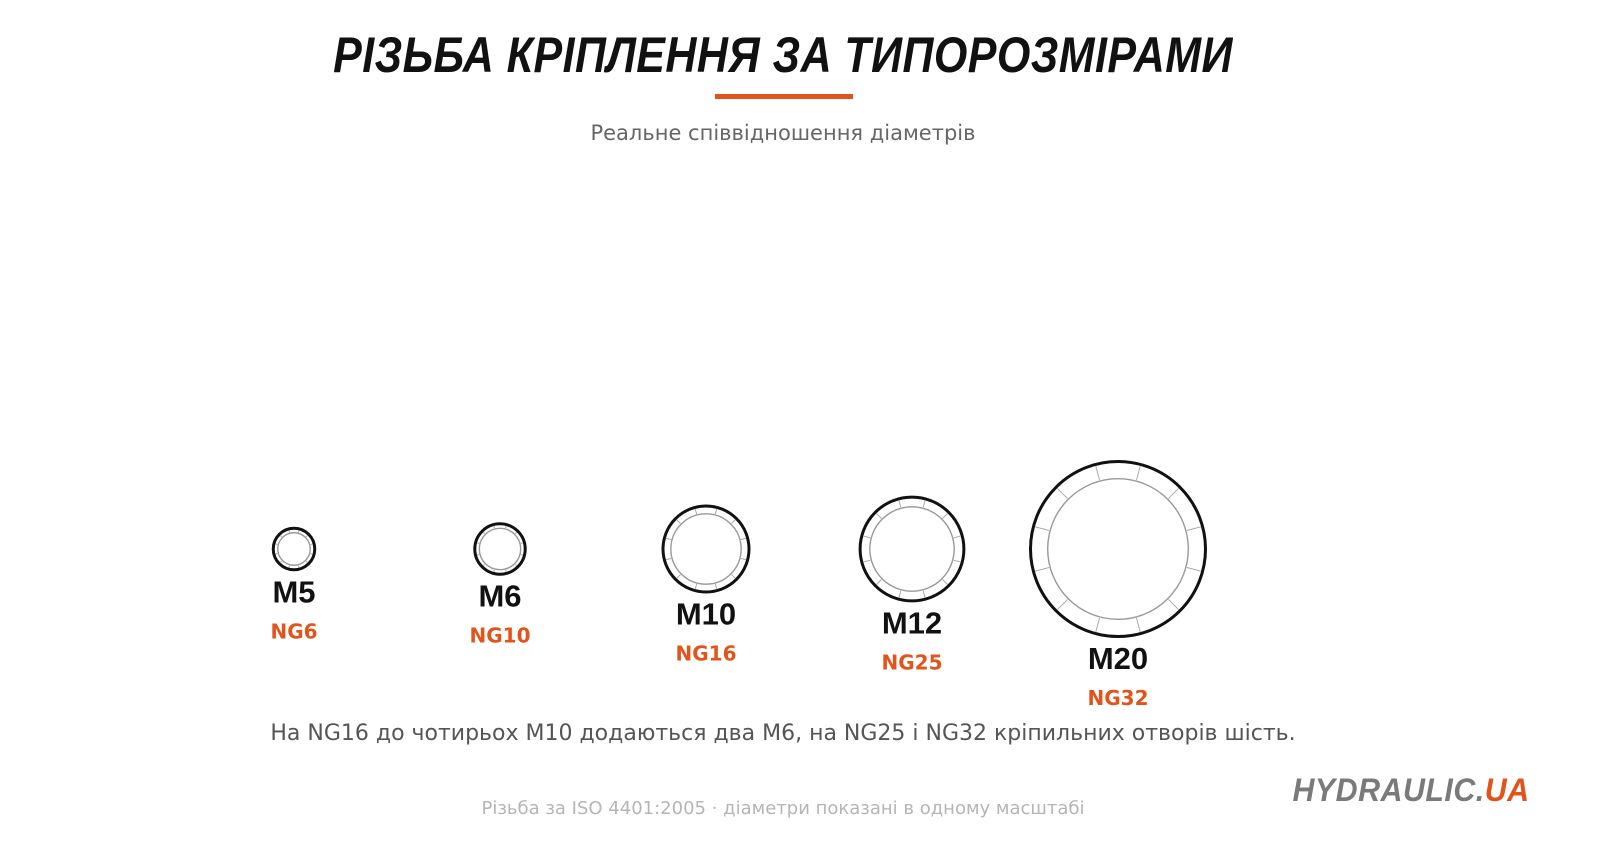 The width and height of the screenshot is (1600, 860). Describe the element at coordinates (500, 636) in the screenshot. I see `nominal-size-label: NG10` at that location.